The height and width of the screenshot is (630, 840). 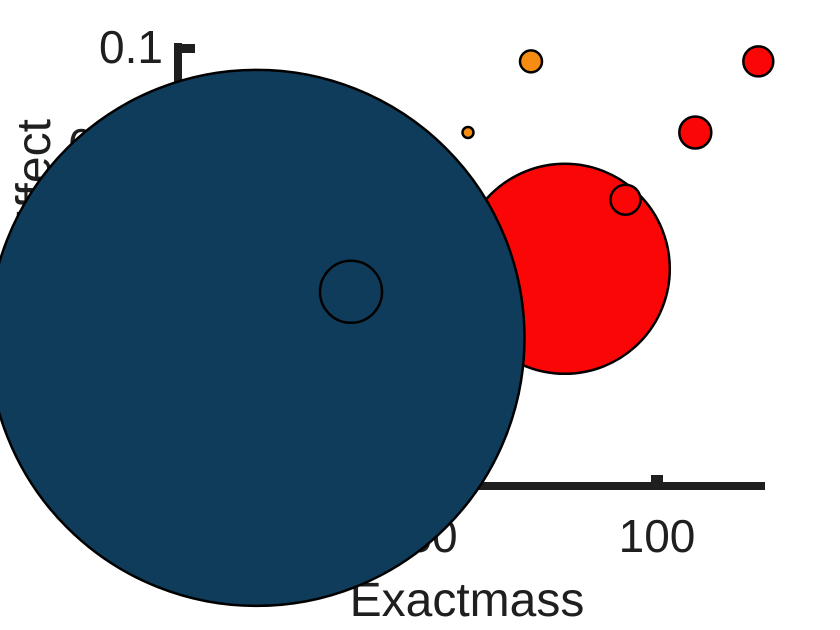 What do you see at coordinates (467, 600) in the screenshot?
I see `x-axis-title: Exactmass` at bounding box center [467, 600].